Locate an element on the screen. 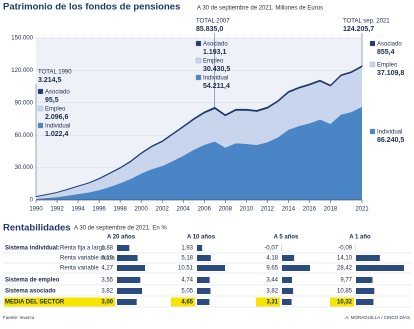 The width and height of the screenshot is (414, 329). x-tick-label: 1996 is located at coordinates (99, 210).